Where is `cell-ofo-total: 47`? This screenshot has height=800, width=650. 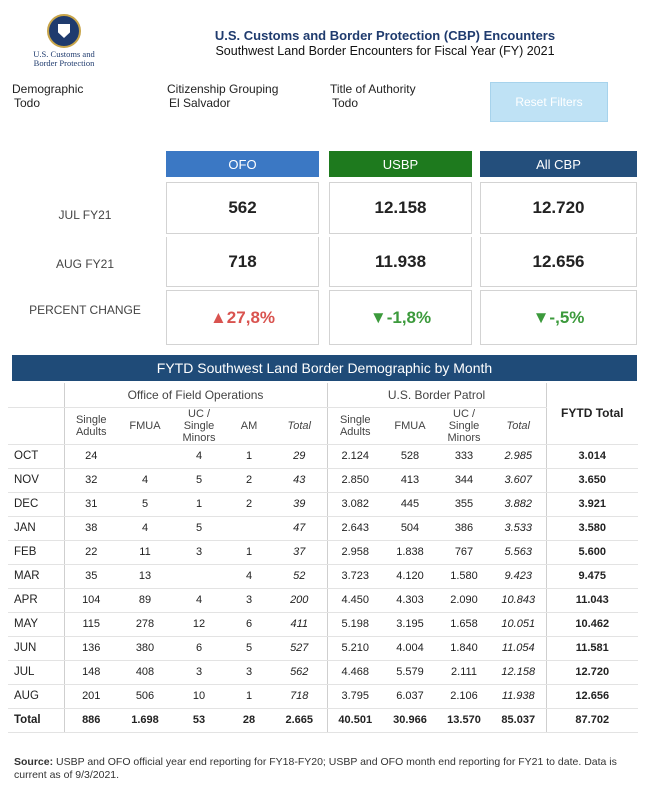 cell-ofo-total: 47 is located at coordinates (299, 528).